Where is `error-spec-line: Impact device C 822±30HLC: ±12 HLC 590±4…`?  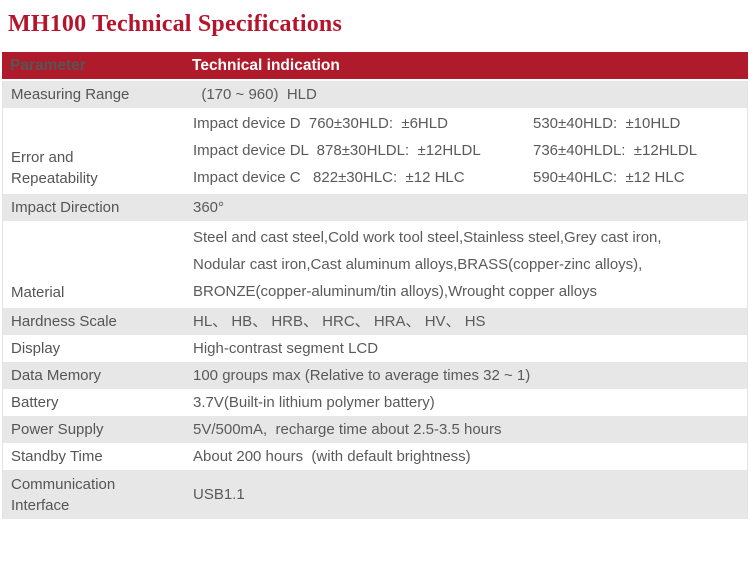 error-spec-line: Impact device C 822±30HLC: ±12 HLC 590±4… is located at coordinates (470, 178).